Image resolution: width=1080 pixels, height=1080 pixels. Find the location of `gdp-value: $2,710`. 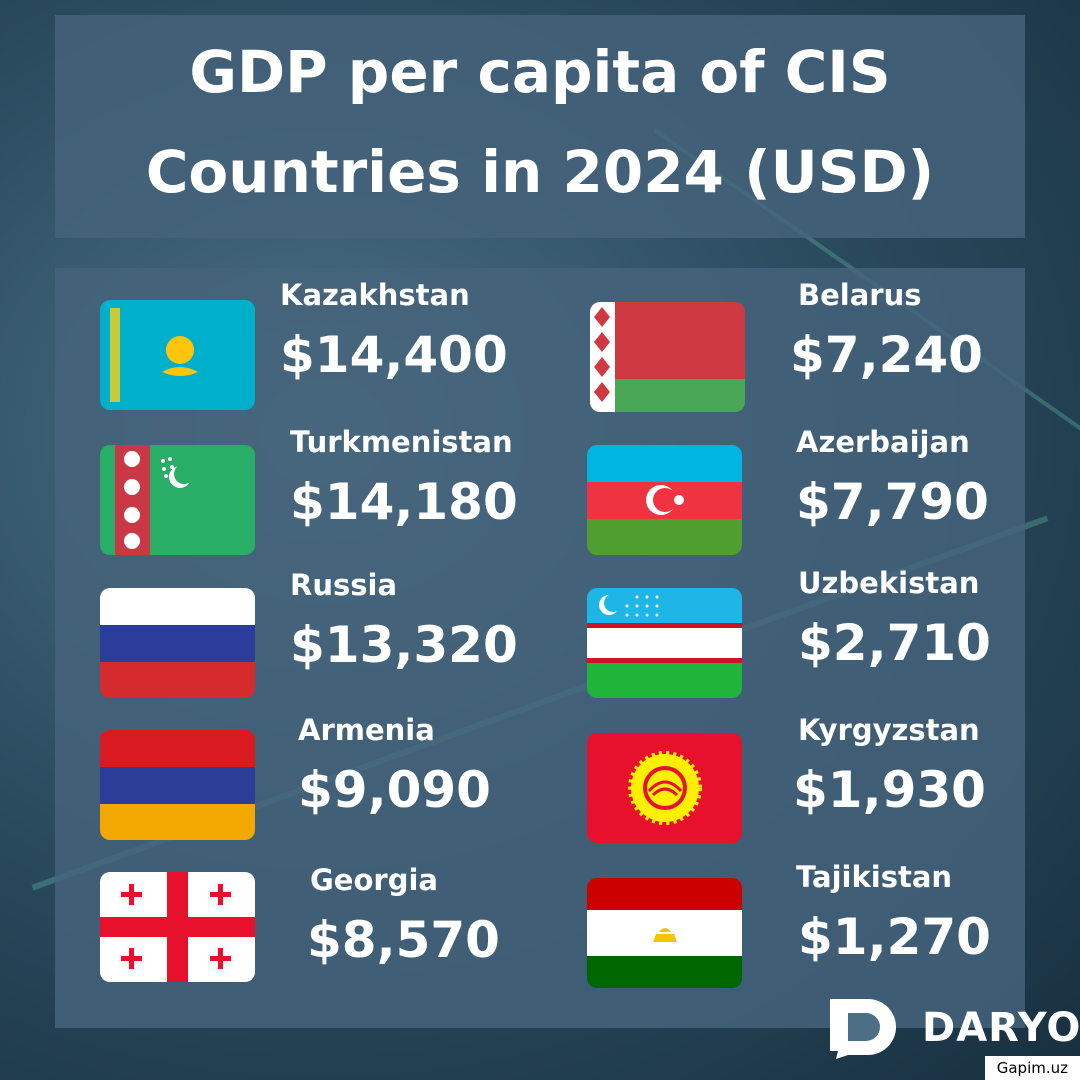

gdp-value: $2,710 is located at coordinates (894, 643).